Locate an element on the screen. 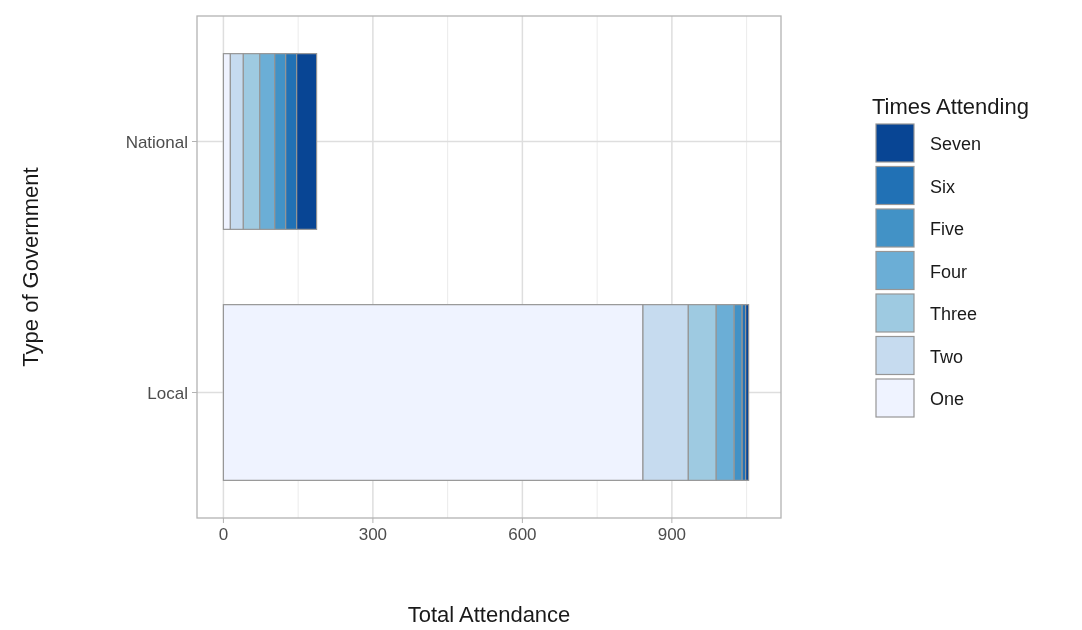 The width and height of the screenshot is (1082, 630). legend-label: Six is located at coordinates (943, 186).